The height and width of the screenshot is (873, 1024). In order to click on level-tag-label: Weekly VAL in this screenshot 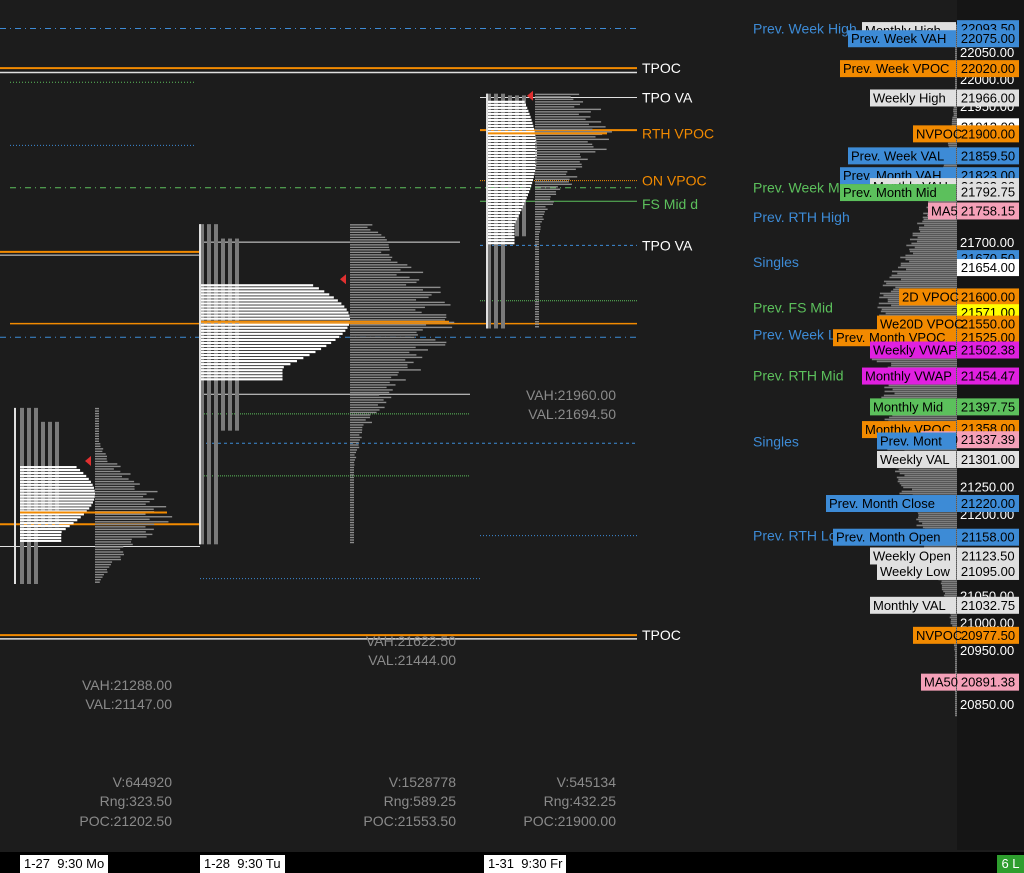, I will do `click(915, 459)`.